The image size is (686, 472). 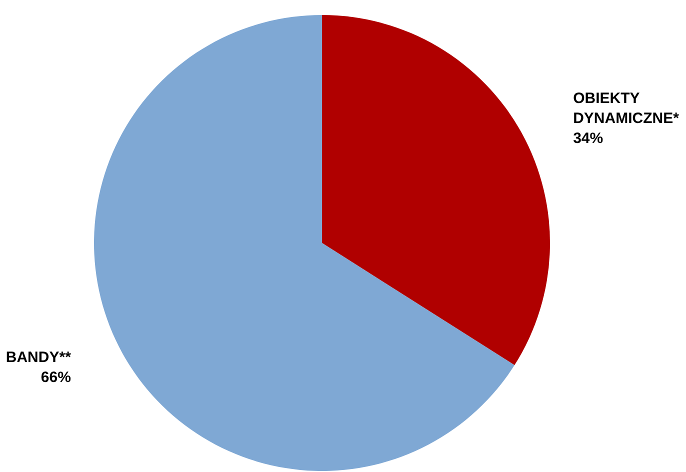 I want to click on data-label: 34%, so click(x=588, y=139).